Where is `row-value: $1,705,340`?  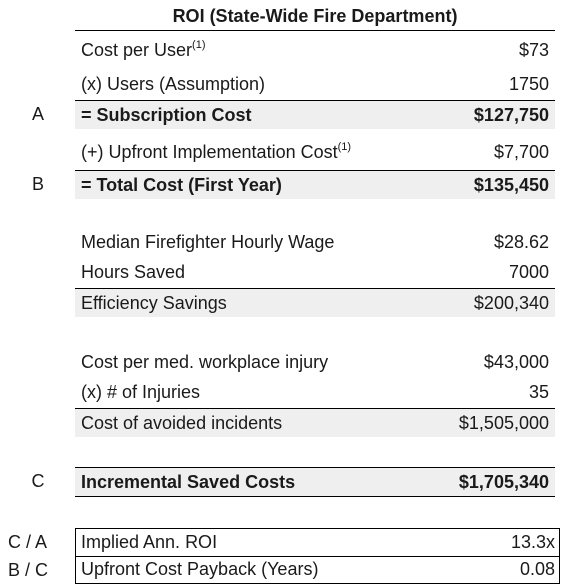
row-value: $1,705,340 is located at coordinates (503, 482).